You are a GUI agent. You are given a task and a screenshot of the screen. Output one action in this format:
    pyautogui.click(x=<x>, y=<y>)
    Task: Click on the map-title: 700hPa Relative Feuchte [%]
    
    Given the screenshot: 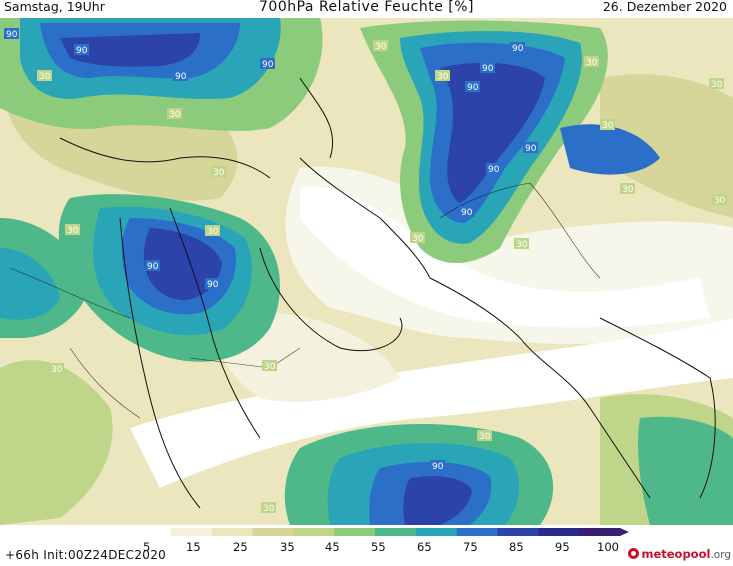 What is the action you would take?
    pyautogui.click(x=366, y=7)
    